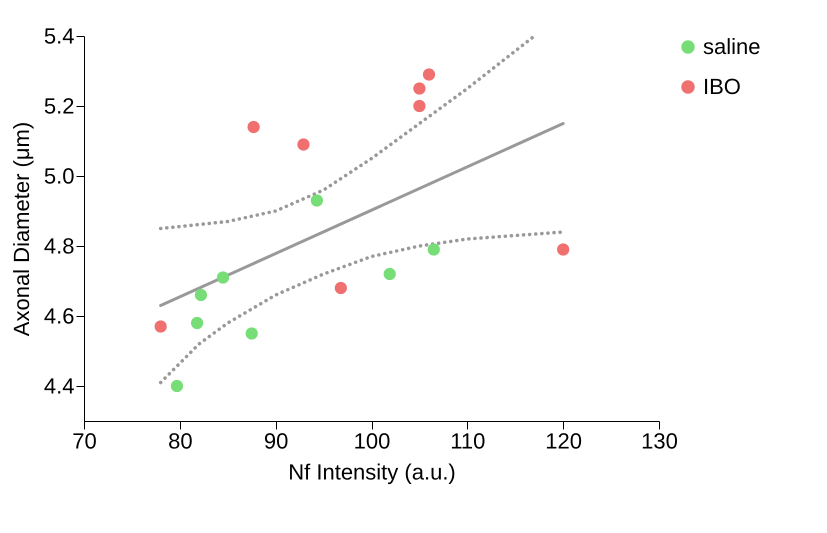 This screenshot has width=827, height=533. What do you see at coordinates (59, 176) in the screenshot?
I see `y-tick-label: 5.0` at bounding box center [59, 176].